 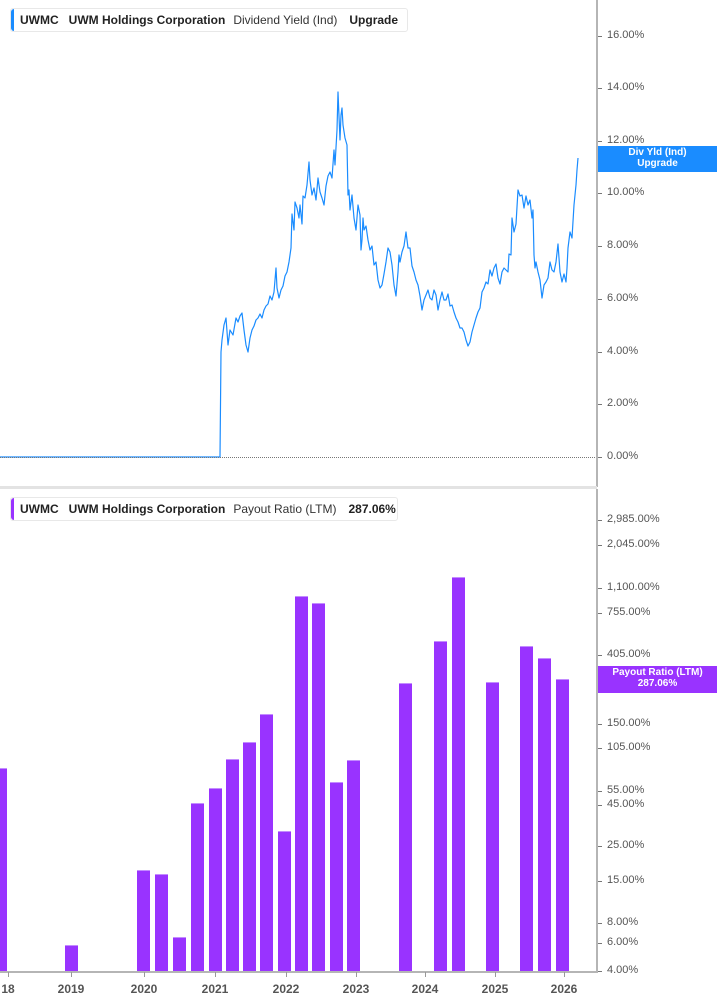 I want to click on panel-separator, so click(x=298, y=487).